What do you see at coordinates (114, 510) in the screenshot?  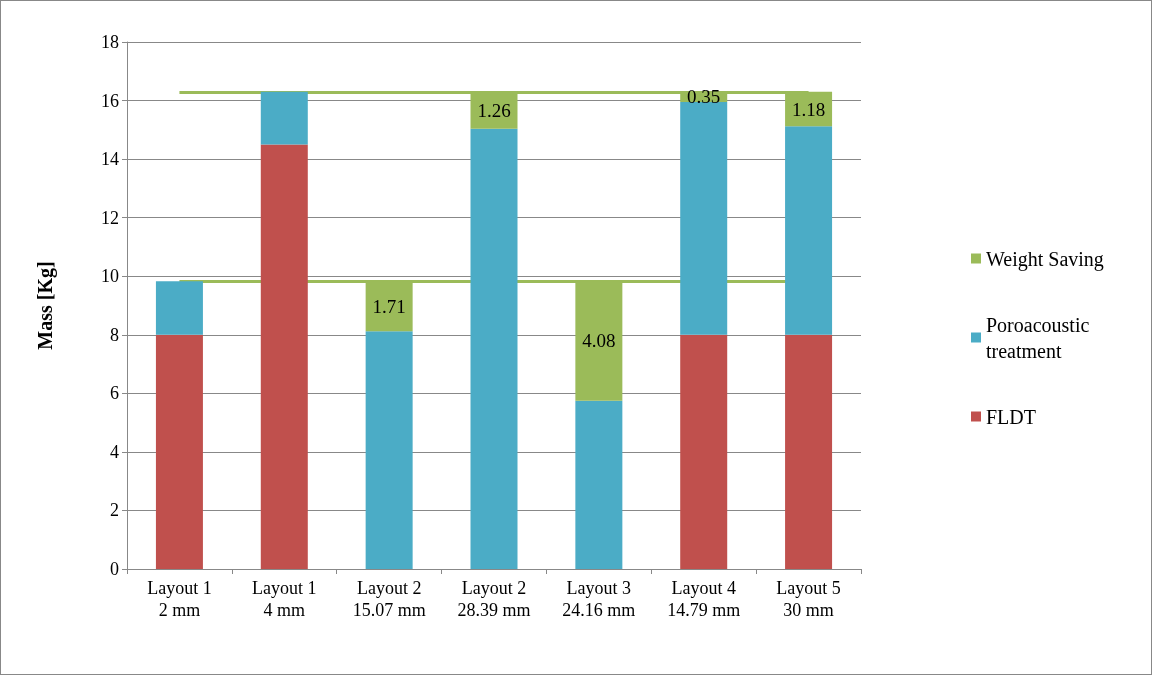 I see `y-tick-label: 2` at bounding box center [114, 510].